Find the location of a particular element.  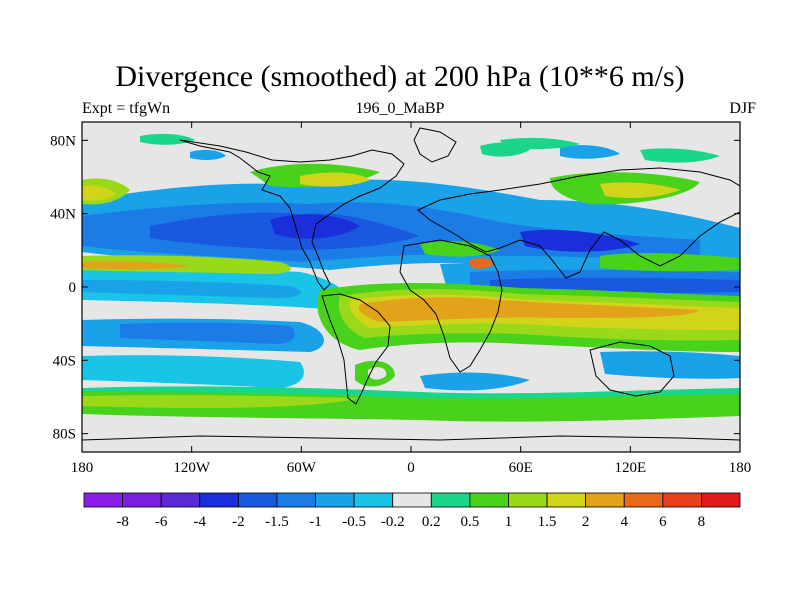

coastline-africa is located at coordinates (451, 306).